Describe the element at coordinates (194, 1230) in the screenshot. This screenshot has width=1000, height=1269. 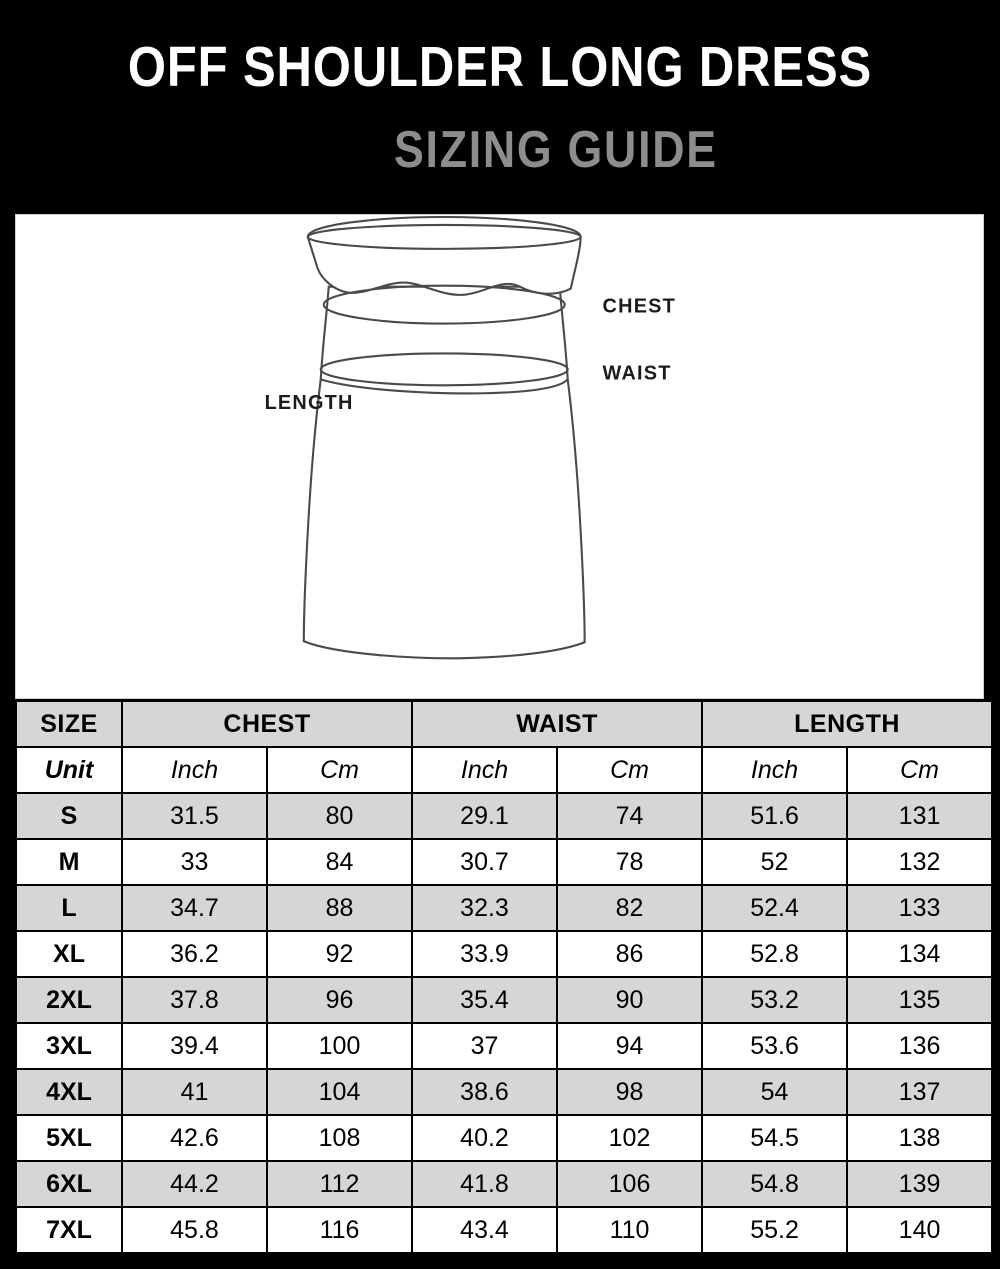
I see `chest-inch-cell: 45.8` at that location.